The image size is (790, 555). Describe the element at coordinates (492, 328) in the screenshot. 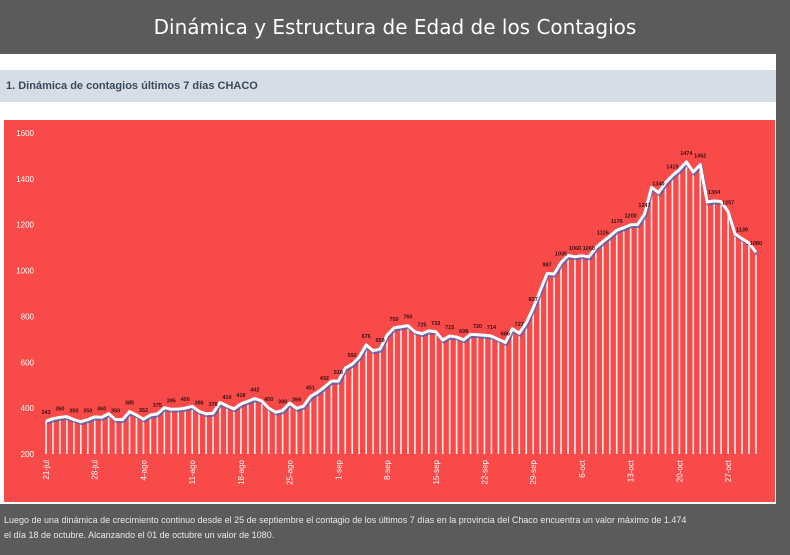

I see `data-label: 714` at that location.